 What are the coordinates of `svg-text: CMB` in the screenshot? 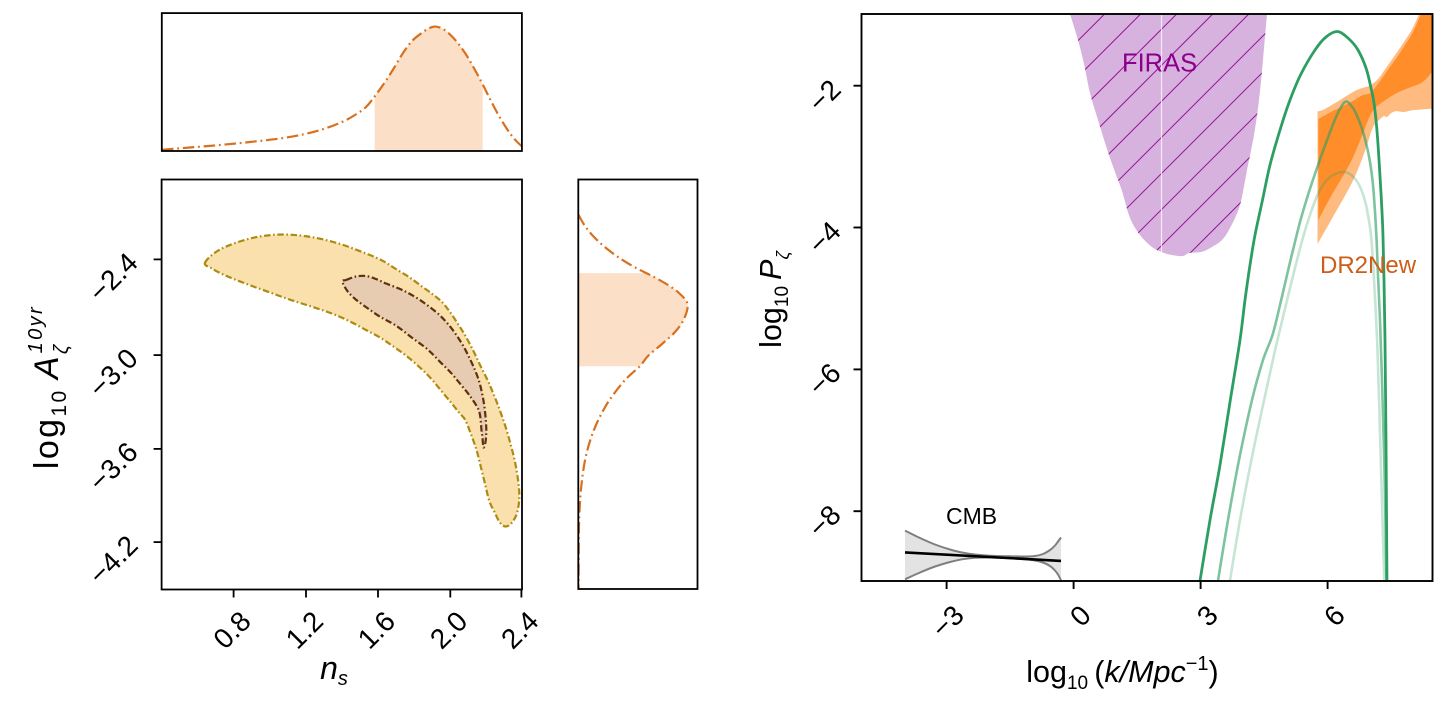 It's located at (971, 516).